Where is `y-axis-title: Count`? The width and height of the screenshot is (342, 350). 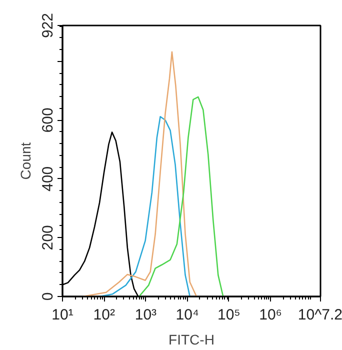
y-axis-title: Count is located at coordinates (26, 161).